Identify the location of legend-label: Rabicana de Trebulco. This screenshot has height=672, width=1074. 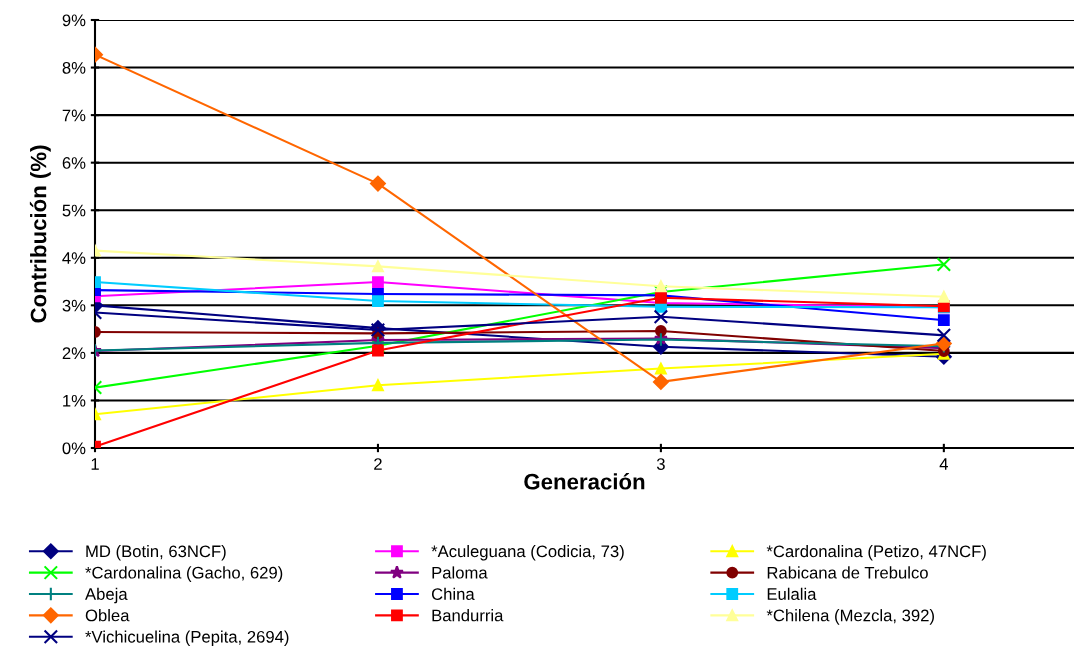
(847, 572).